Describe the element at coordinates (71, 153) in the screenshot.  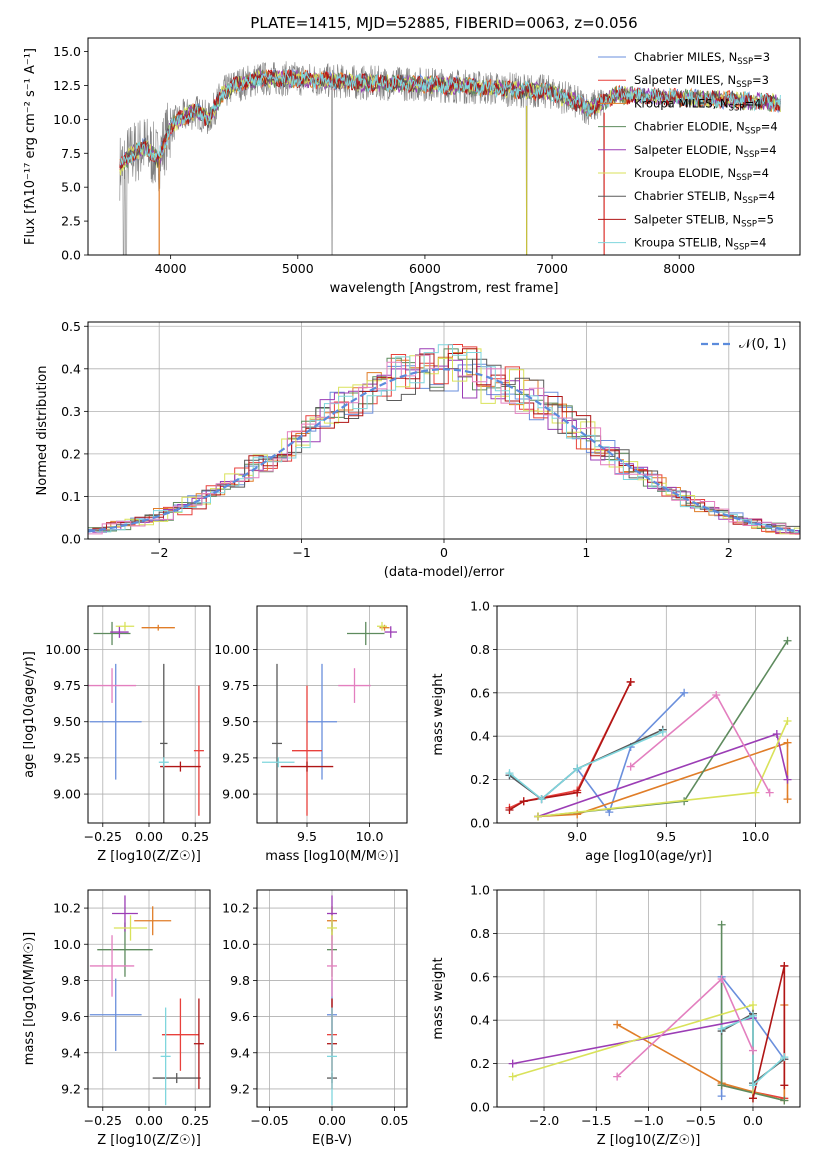
I see `y-tick-label: 7.5` at that location.